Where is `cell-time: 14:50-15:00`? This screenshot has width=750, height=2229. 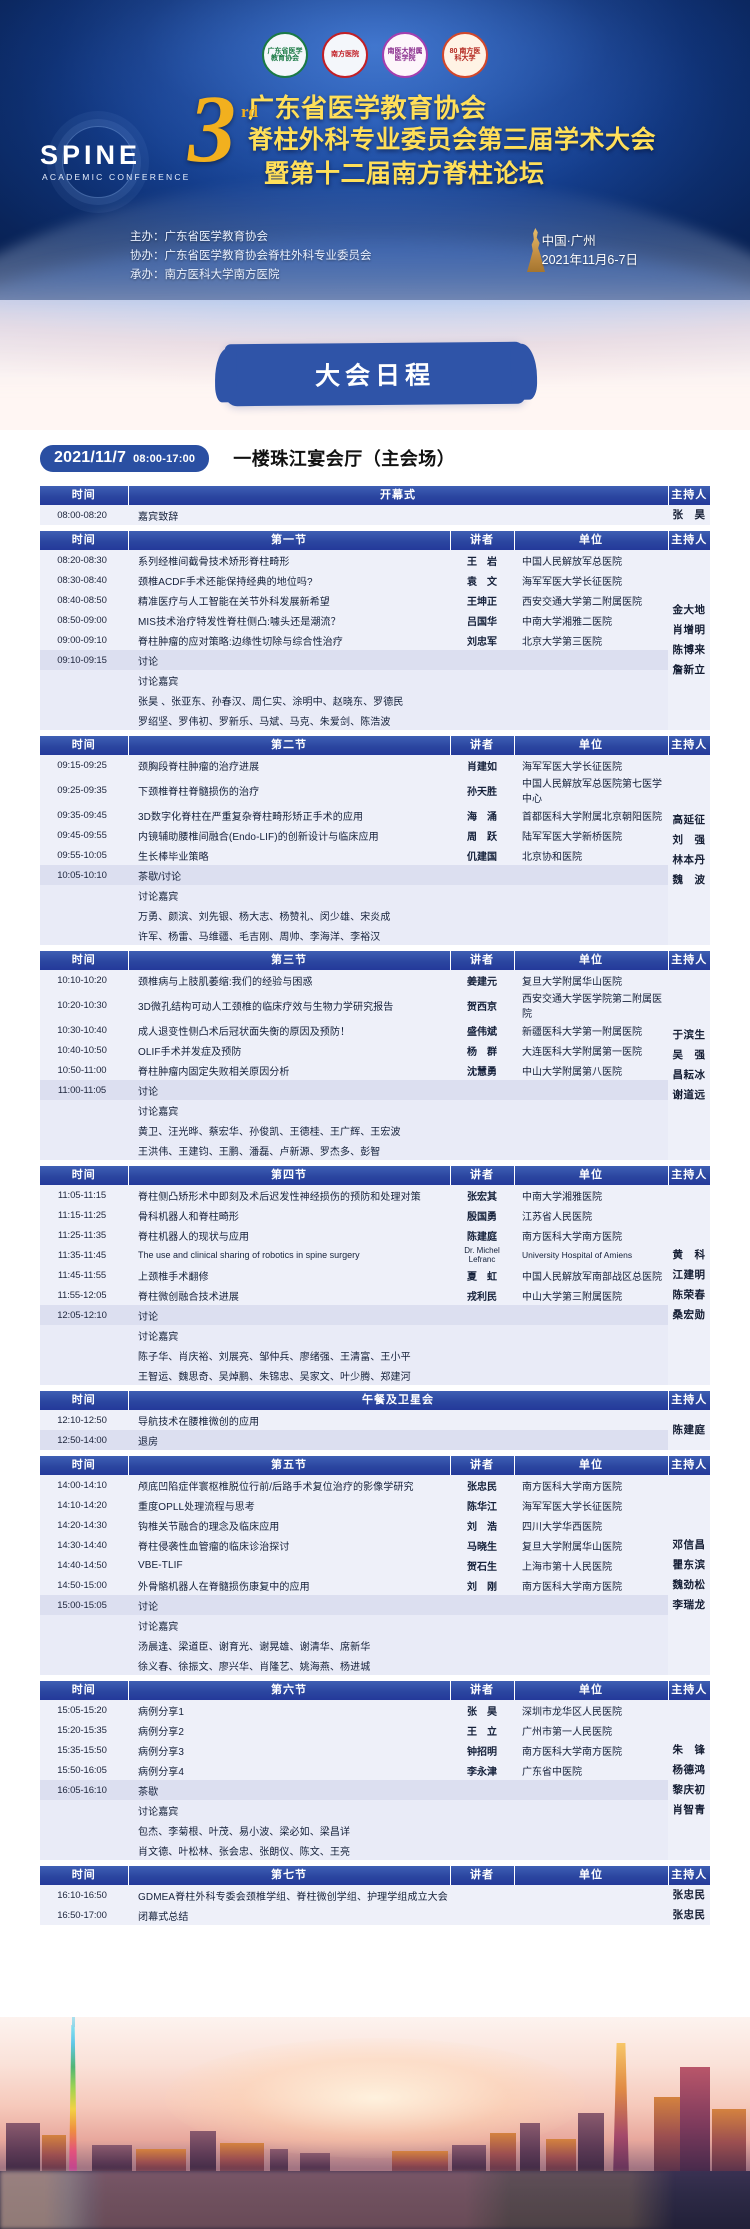 cell-time: 14:50-15:00 is located at coordinates (84, 1585).